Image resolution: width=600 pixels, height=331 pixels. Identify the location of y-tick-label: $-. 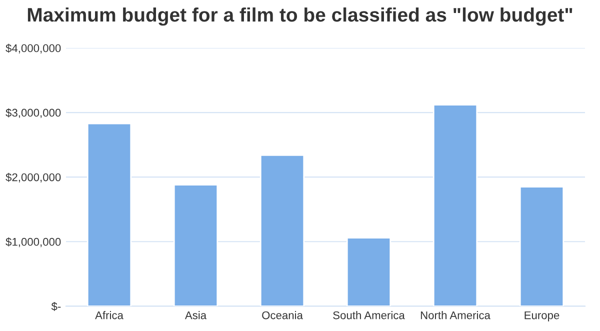
(56, 306).